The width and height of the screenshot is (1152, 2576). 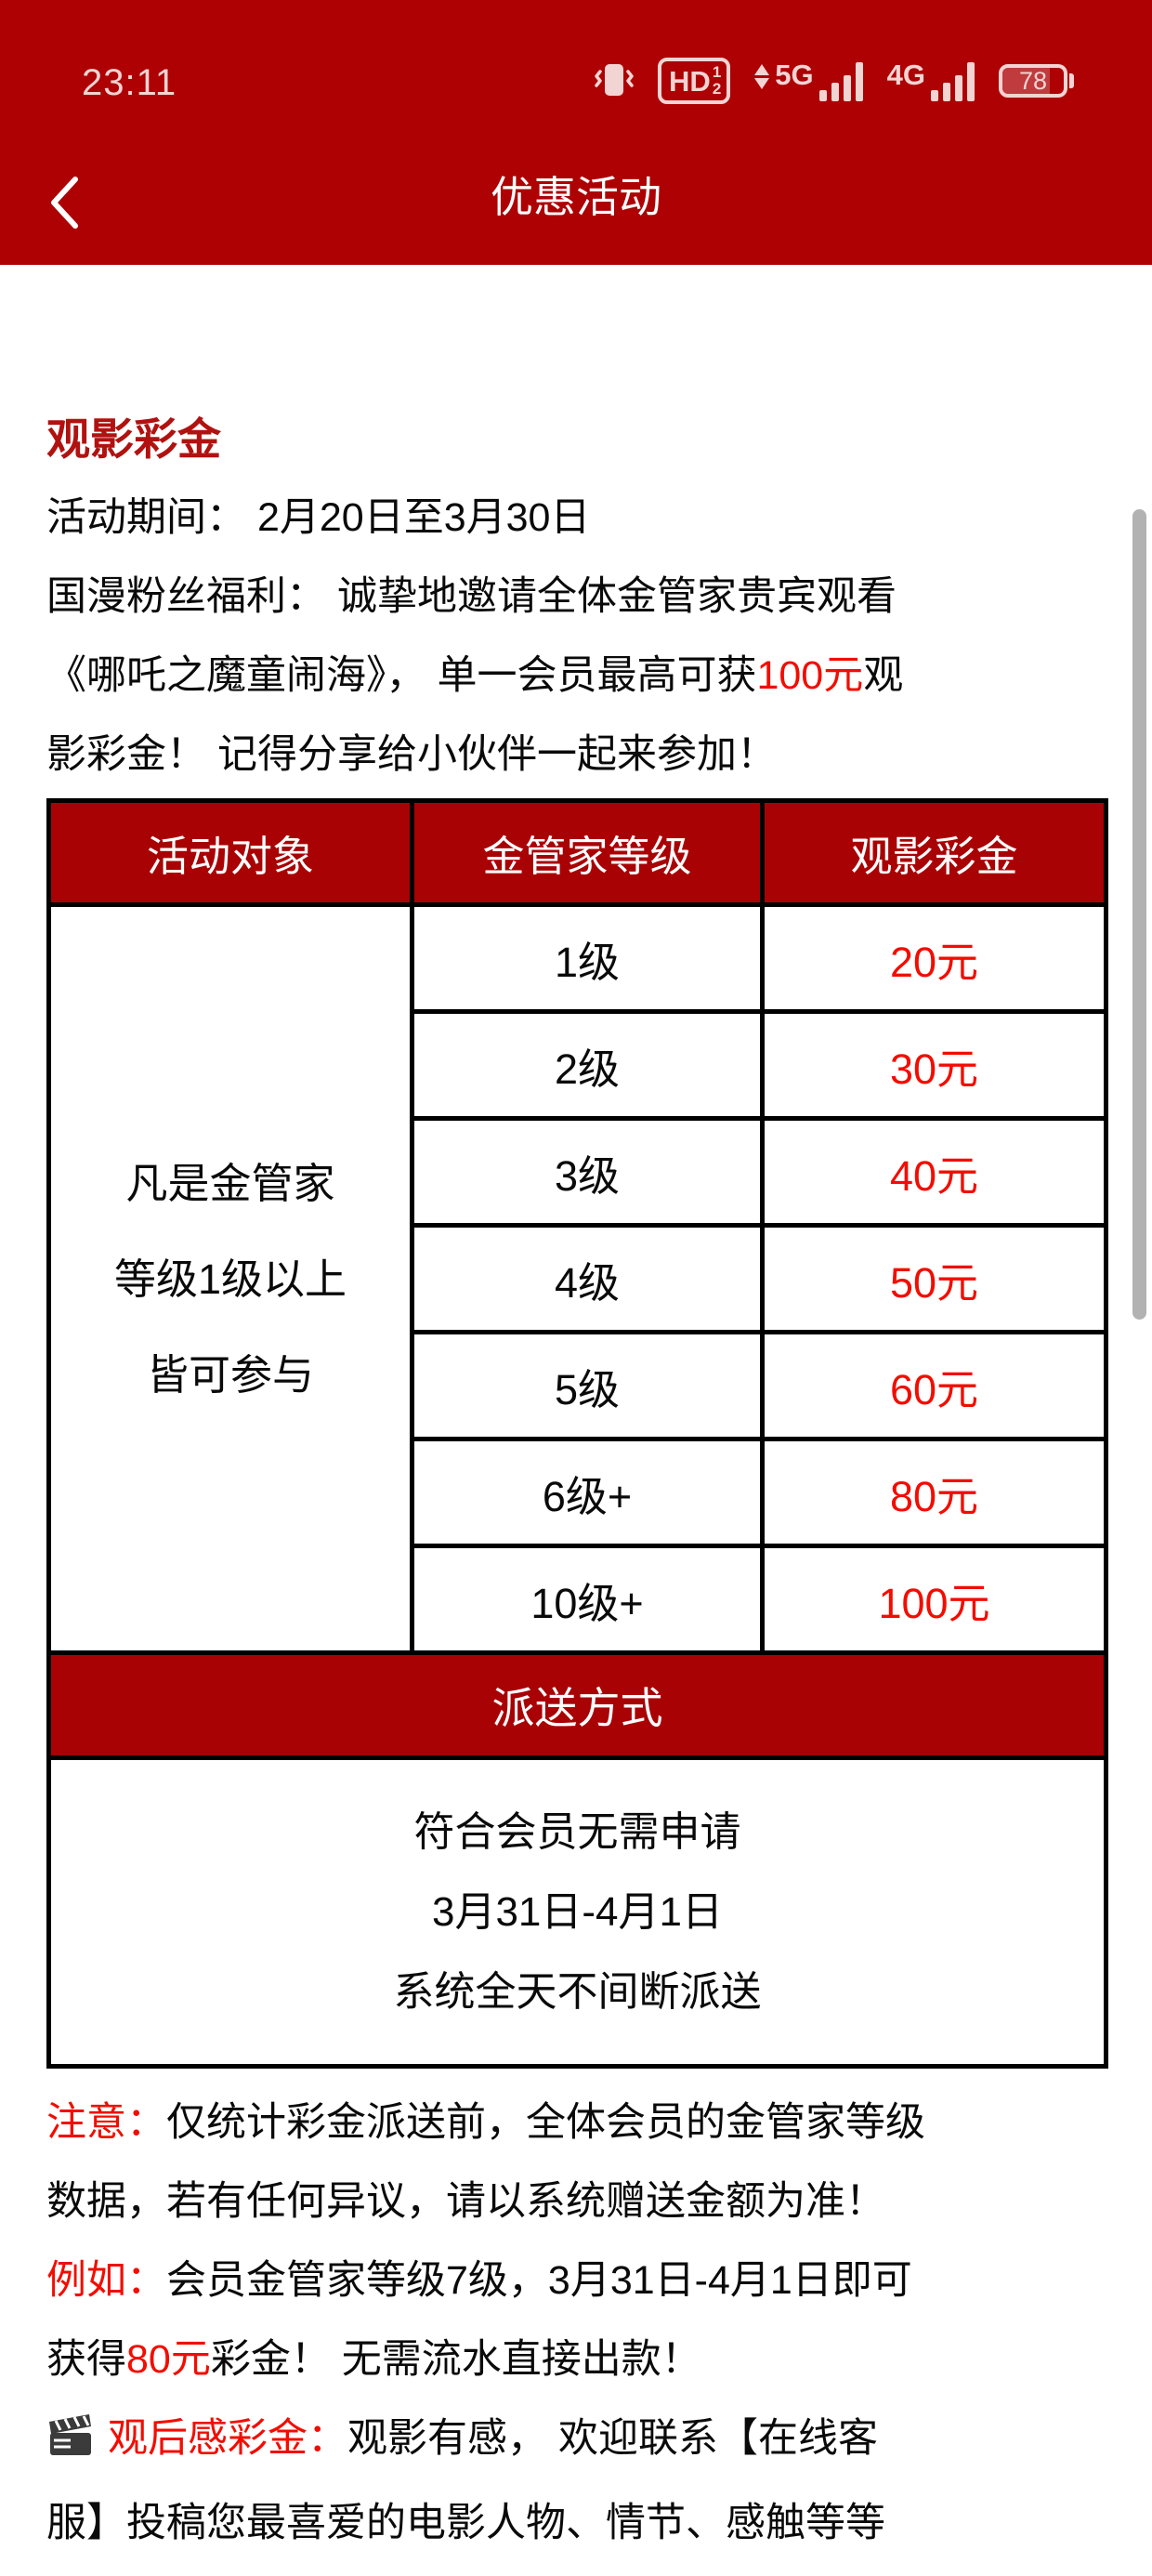 I want to click on app-header: 23:11 HD 1 2, so click(x=576, y=132).